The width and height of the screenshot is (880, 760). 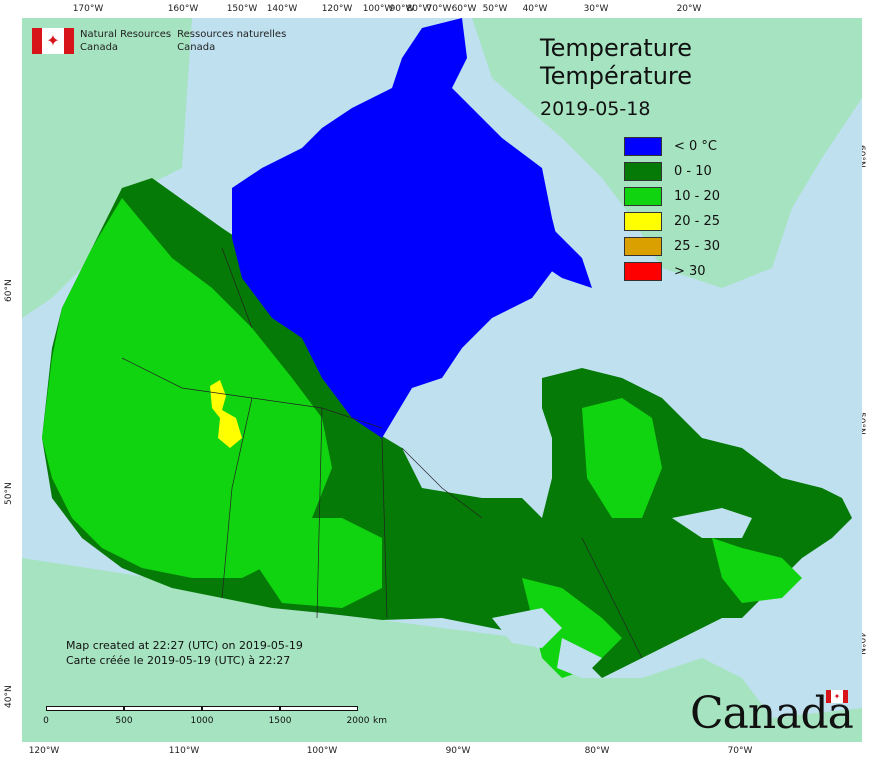 What do you see at coordinates (697, 196) in the screenshot?
I see `legend-label: 10 - 20` at bounding box center [697, 196].